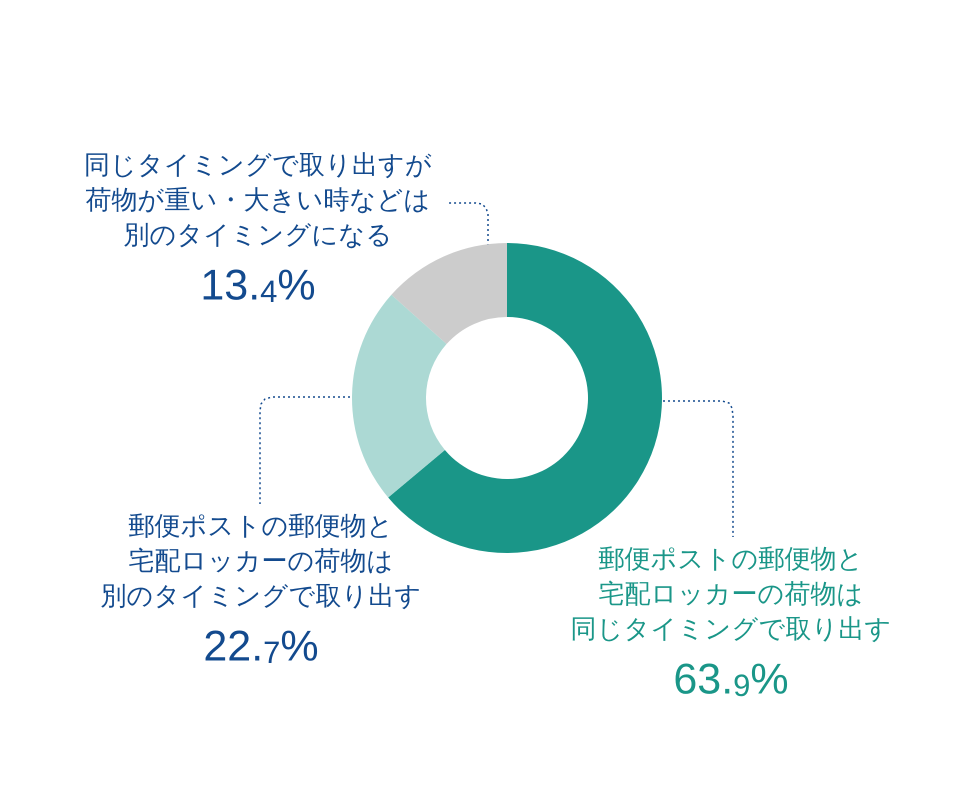  I want to click on data-label: 63.9%, so click(731, 680).